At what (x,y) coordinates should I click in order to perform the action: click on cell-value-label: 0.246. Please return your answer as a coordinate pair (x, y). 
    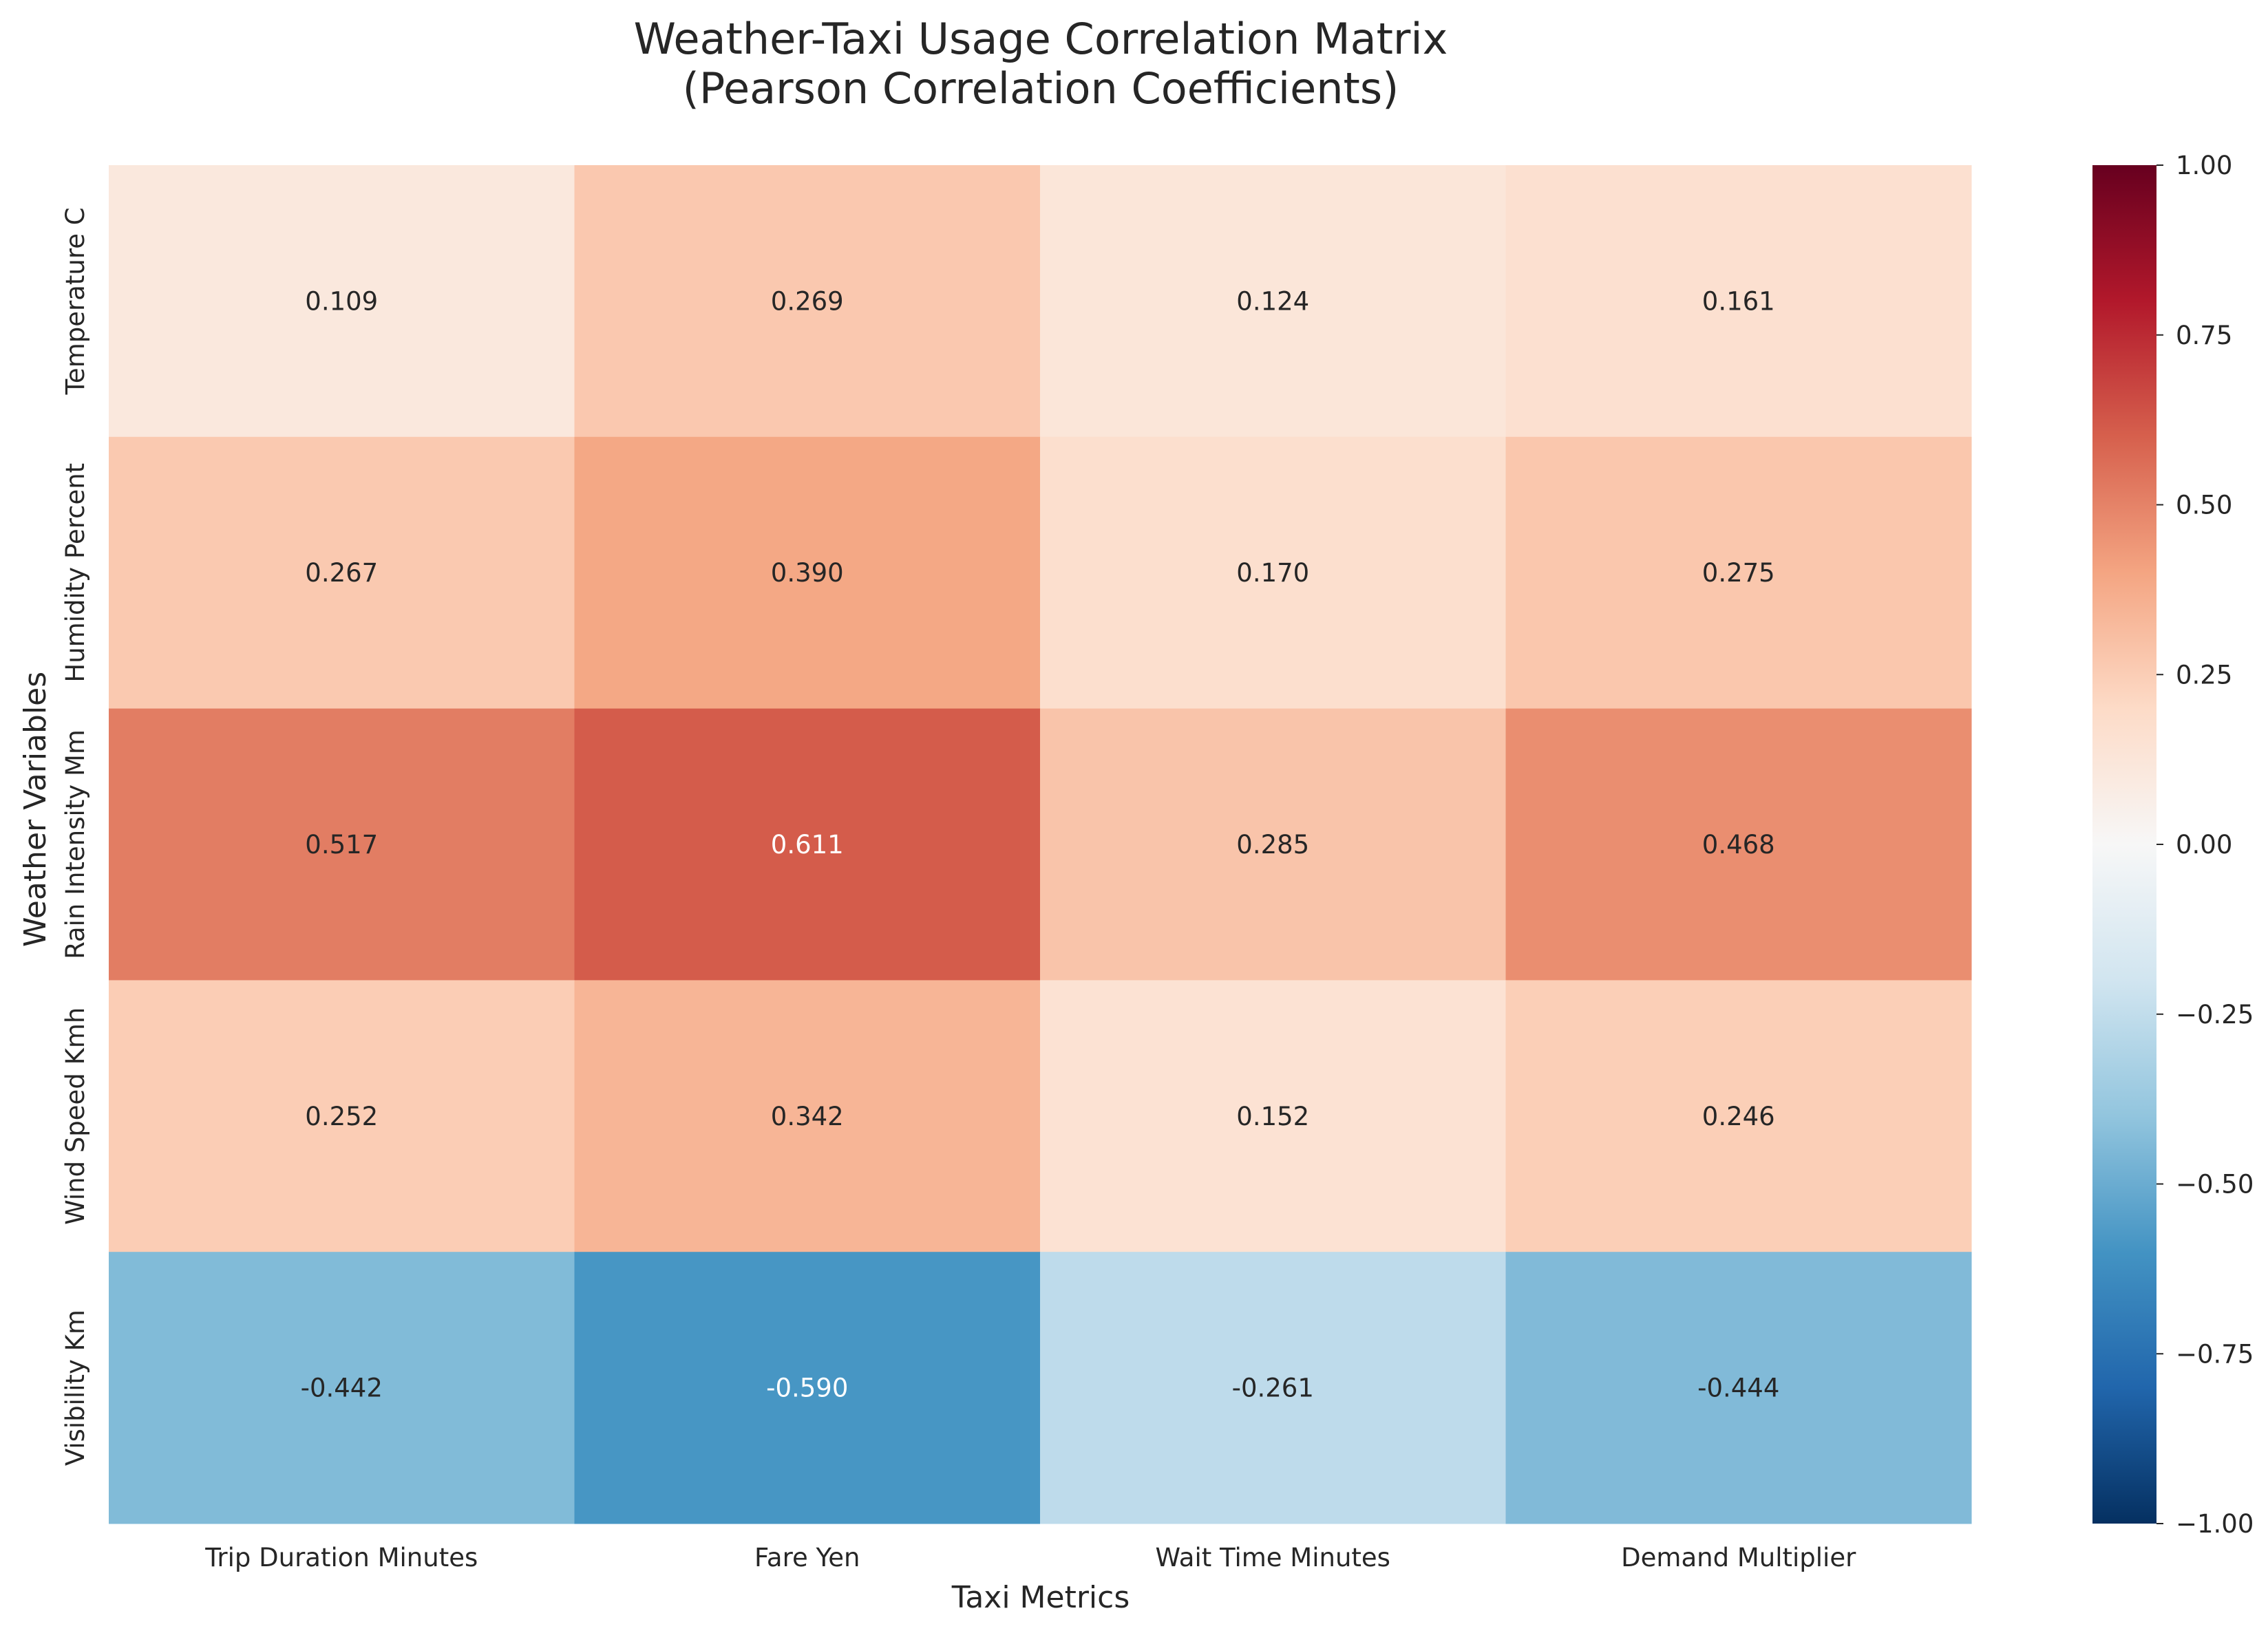
    Looking at the image, I should click on (1739, 1116).